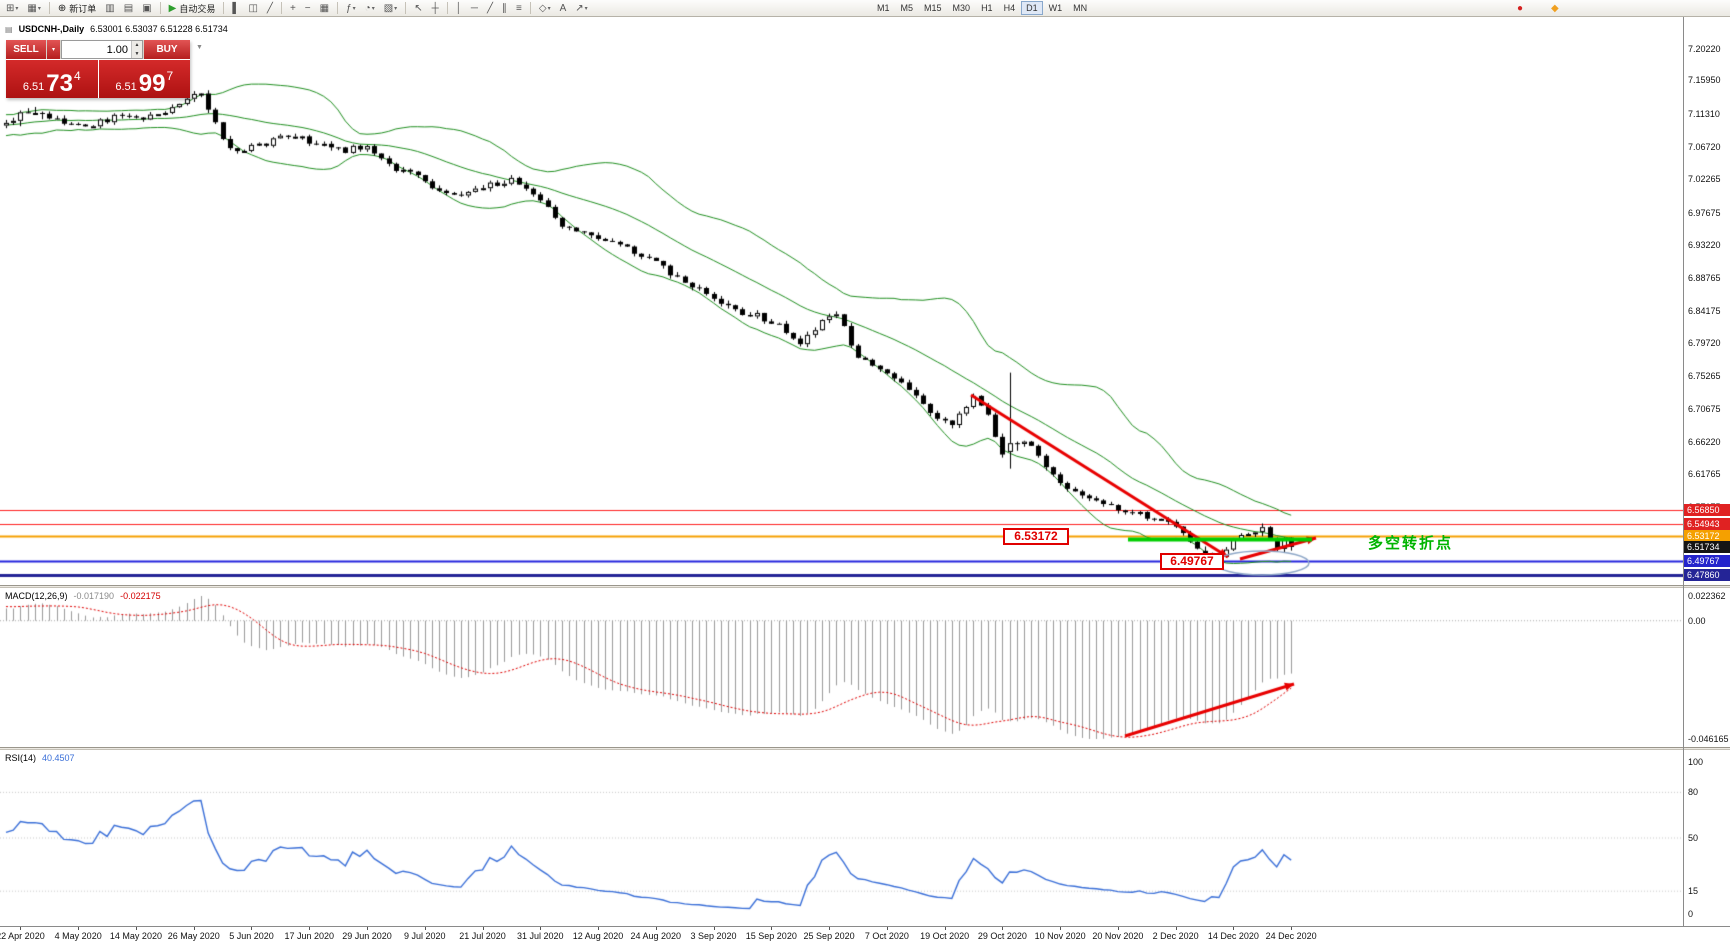 The image size is (1730, 944). What do you see at coordinates (390, 8) in the screenshot?
I see `templates-icon: ▧ ▾` at bounding box center [390, 8].